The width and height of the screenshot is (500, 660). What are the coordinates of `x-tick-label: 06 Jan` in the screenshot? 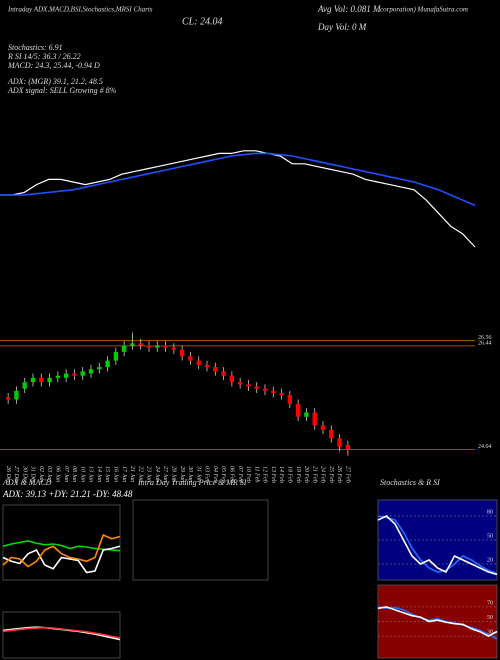 It's located at (57, 474).